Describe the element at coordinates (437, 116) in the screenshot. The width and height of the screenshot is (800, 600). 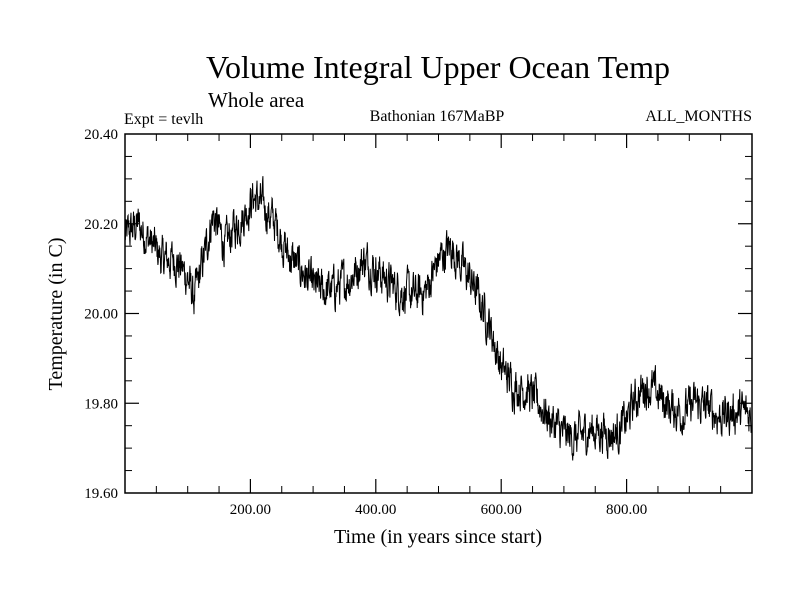
I see `annotation-period: Bathonian 167MaBP` at that location.